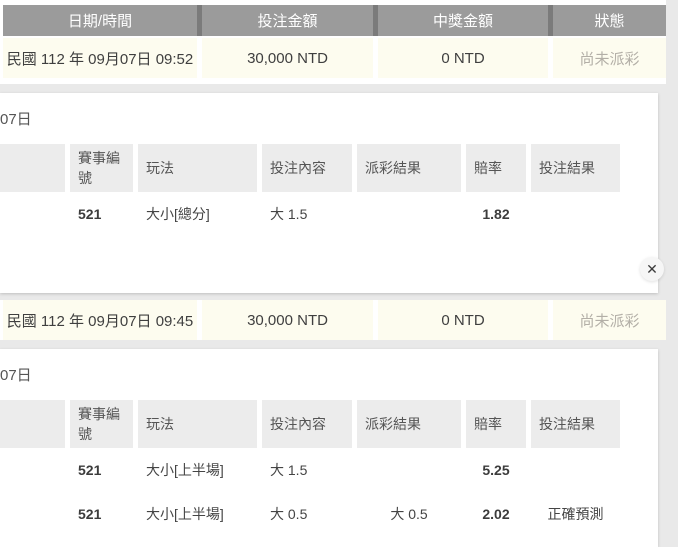  What do you see at coordinates (178, 214) in the screenshot?
I see `play-type: 大小[總分]` at bounding box center [178, 214].